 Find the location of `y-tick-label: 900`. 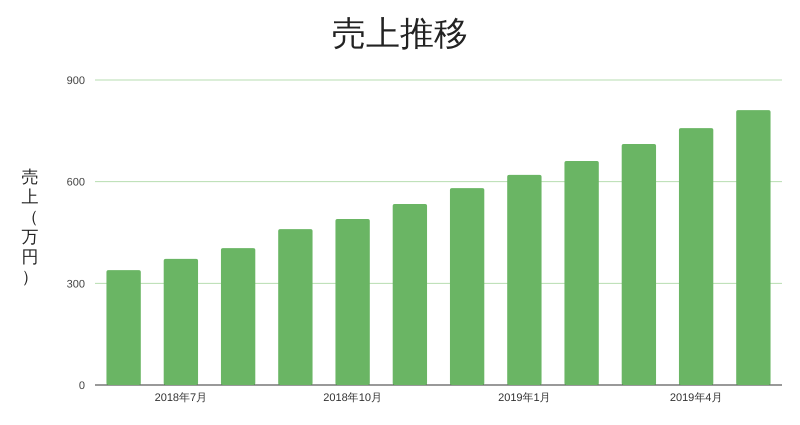

y-tick-label: 900 is located at coordinates (75, 81).